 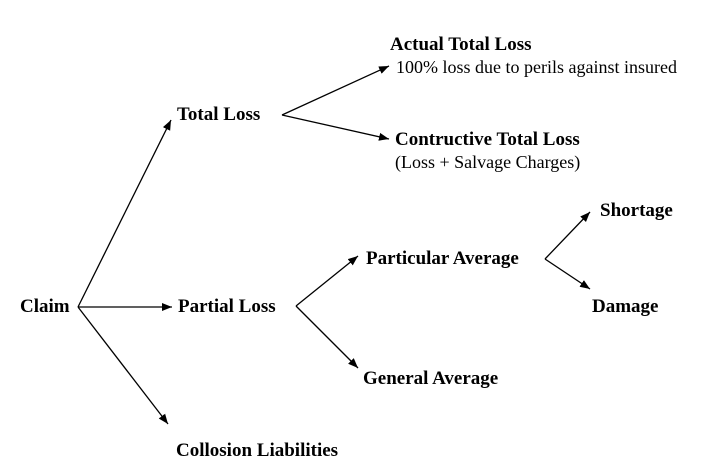 I want to click on node-total-loss: Total Loss, so click(x=219, y=114).